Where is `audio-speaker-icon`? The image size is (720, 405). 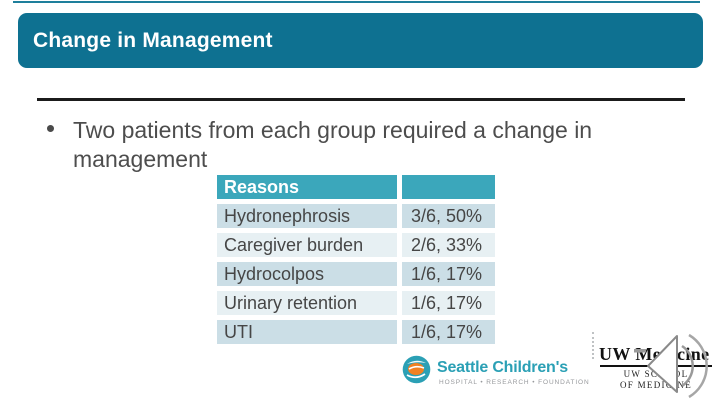
audio-speaker-icon is located at coordinates (675, 364).